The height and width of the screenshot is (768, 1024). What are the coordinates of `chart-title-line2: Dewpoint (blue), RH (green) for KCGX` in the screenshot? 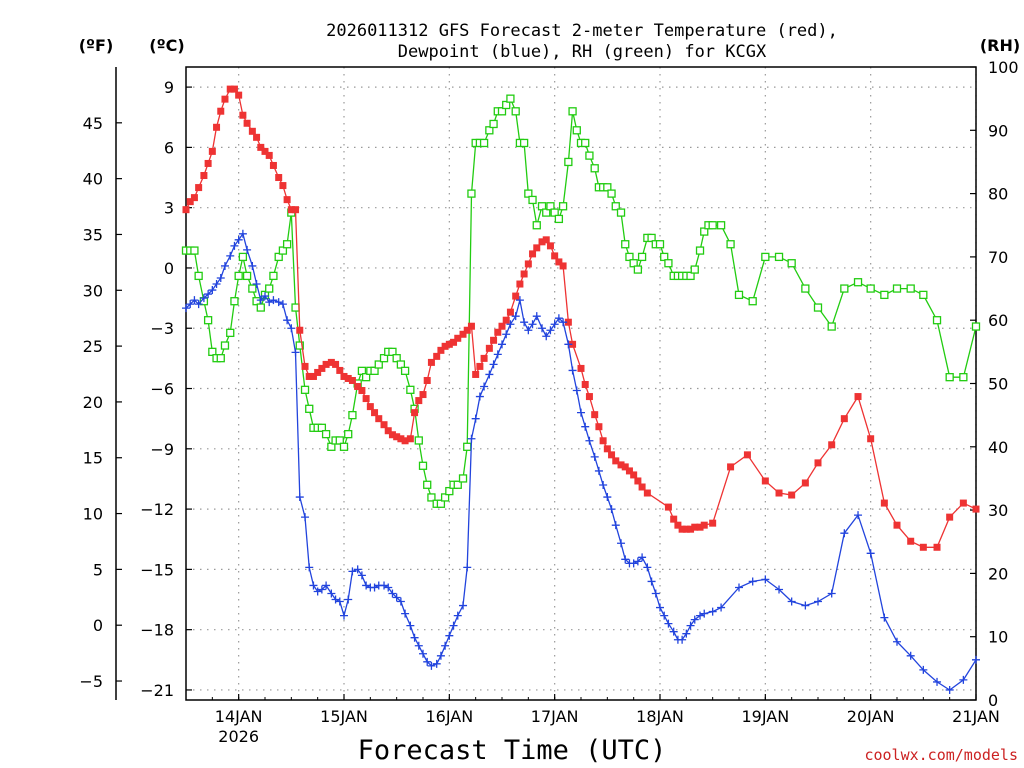 It's located at (582, 52).